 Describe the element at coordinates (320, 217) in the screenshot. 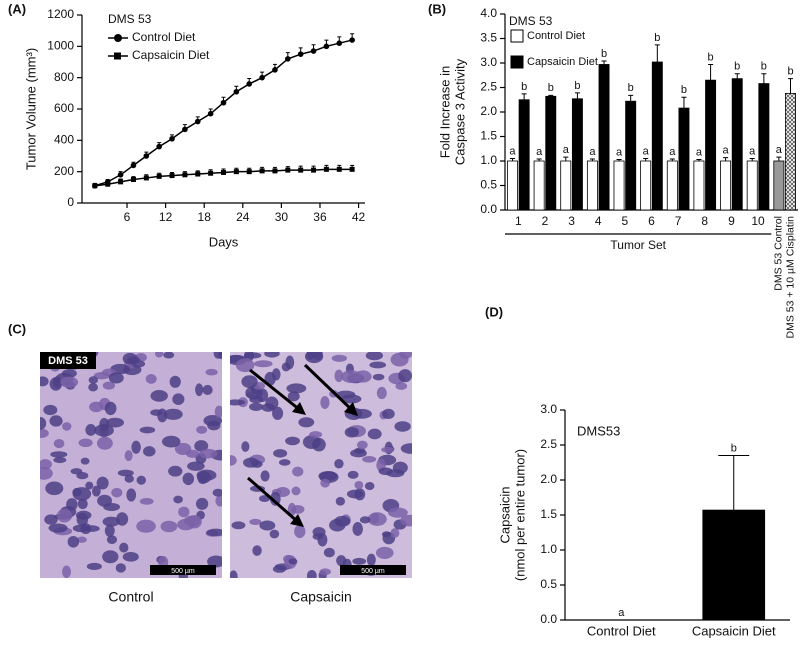

I see `x-tick-label: 36` at that location.